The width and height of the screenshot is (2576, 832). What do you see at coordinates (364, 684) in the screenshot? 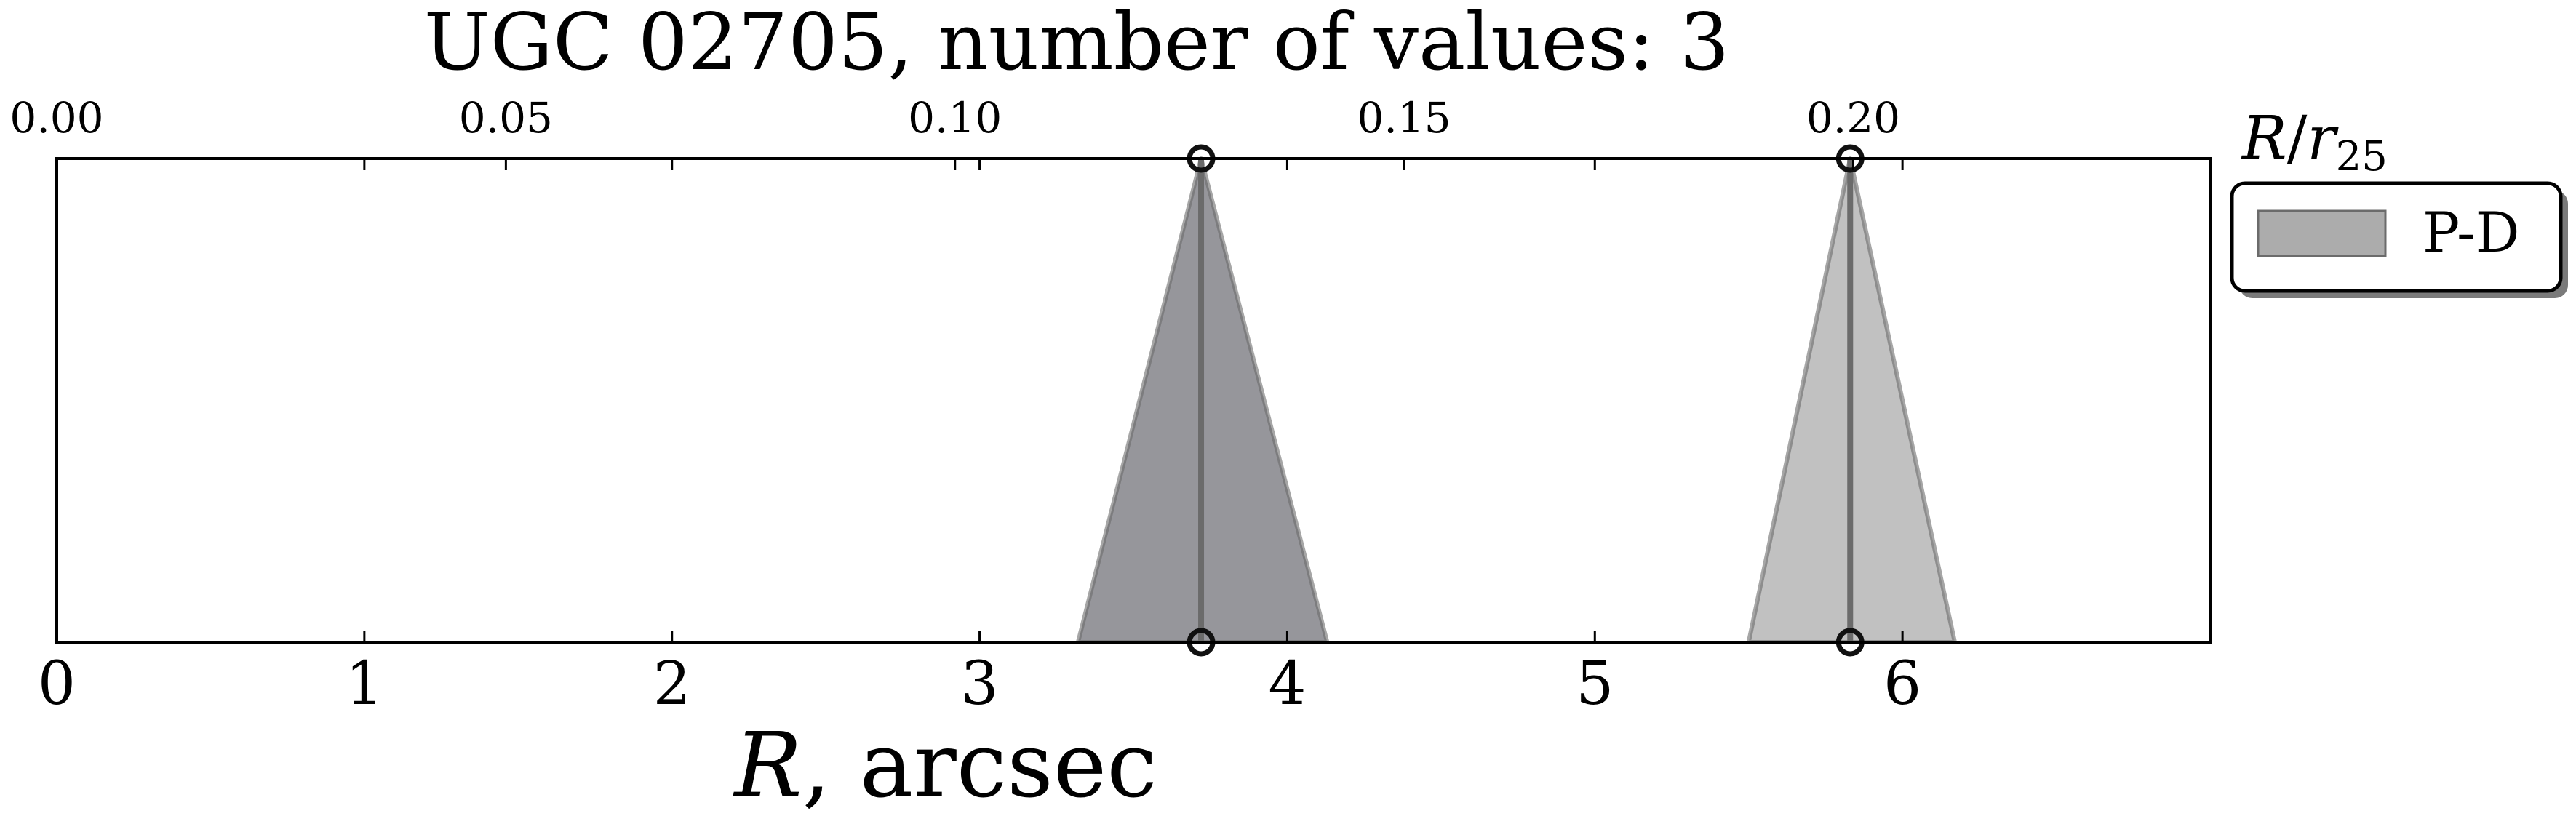
I see `x-tick-label-1: 1` at bounding box center [364, 684].